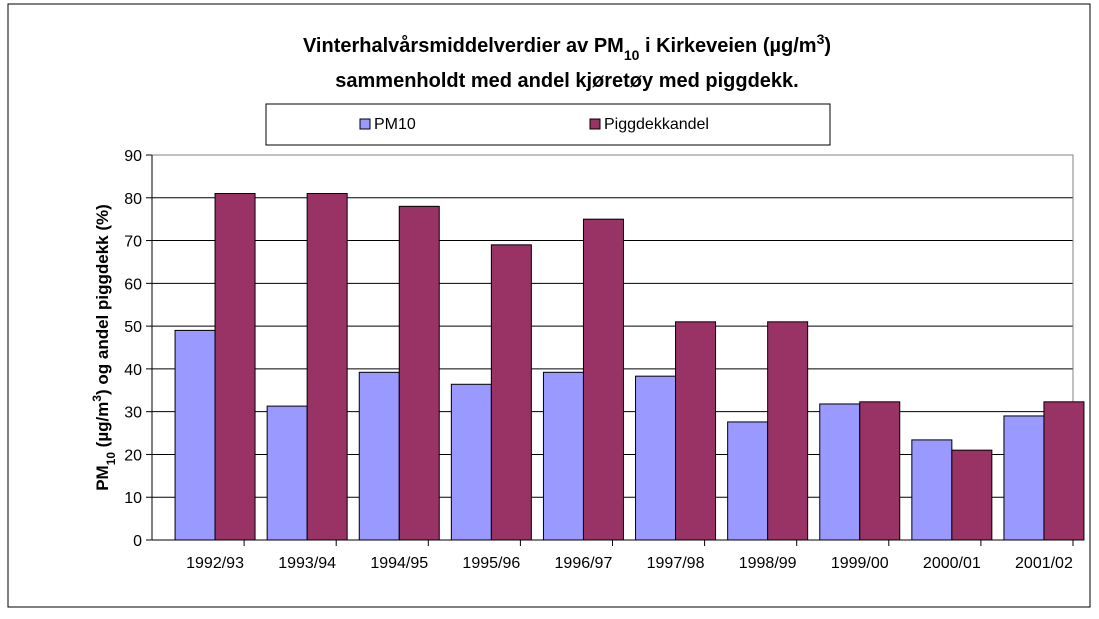  What do you see at coordinates (395, 124) in the screenshot?
I see `legend-label: PM10` at bounding box center [395, 124].